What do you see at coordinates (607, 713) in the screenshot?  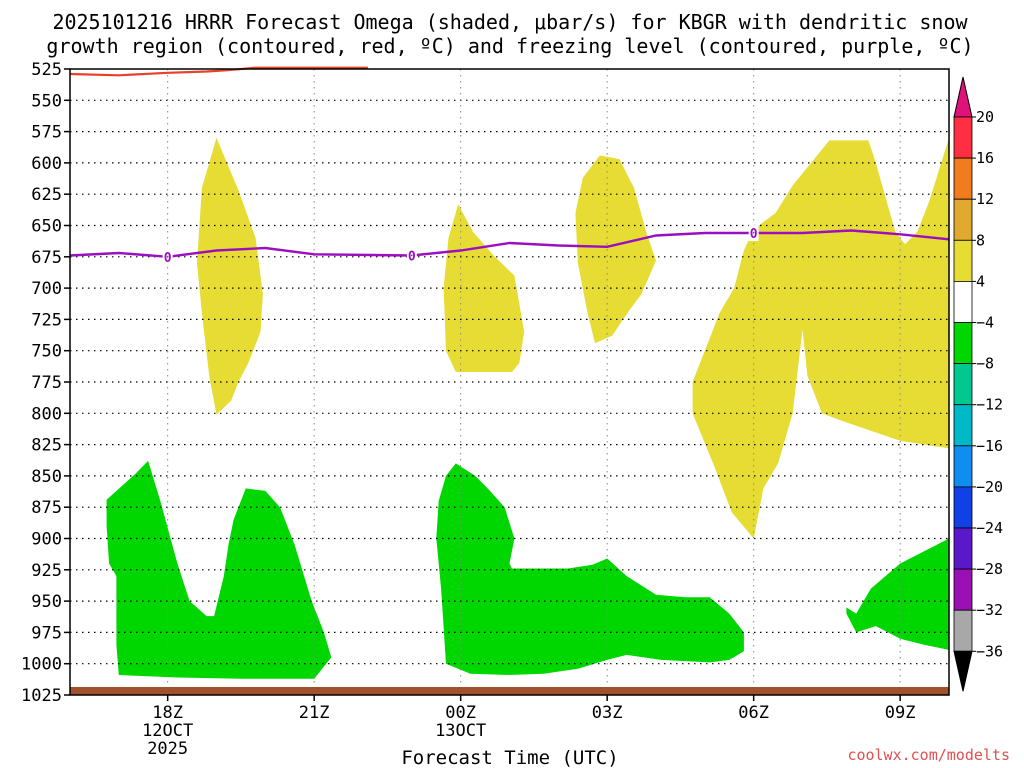 I see `x-tick-label: 03Z` at bounding box center [607, 713].